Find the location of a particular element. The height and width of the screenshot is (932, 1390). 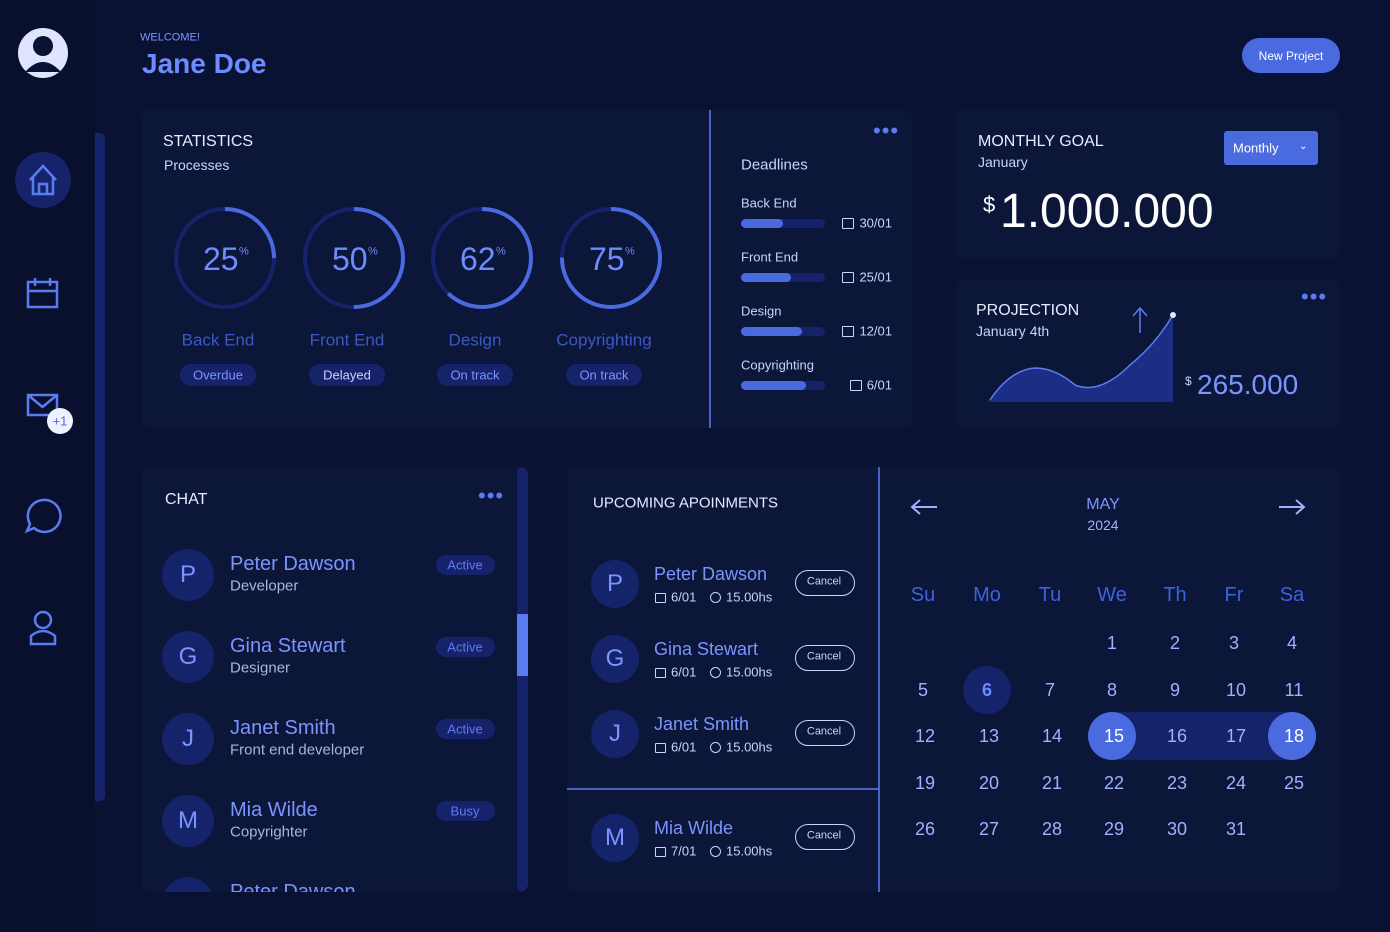

percent-value: 50 is located at coordinates (350, 259).